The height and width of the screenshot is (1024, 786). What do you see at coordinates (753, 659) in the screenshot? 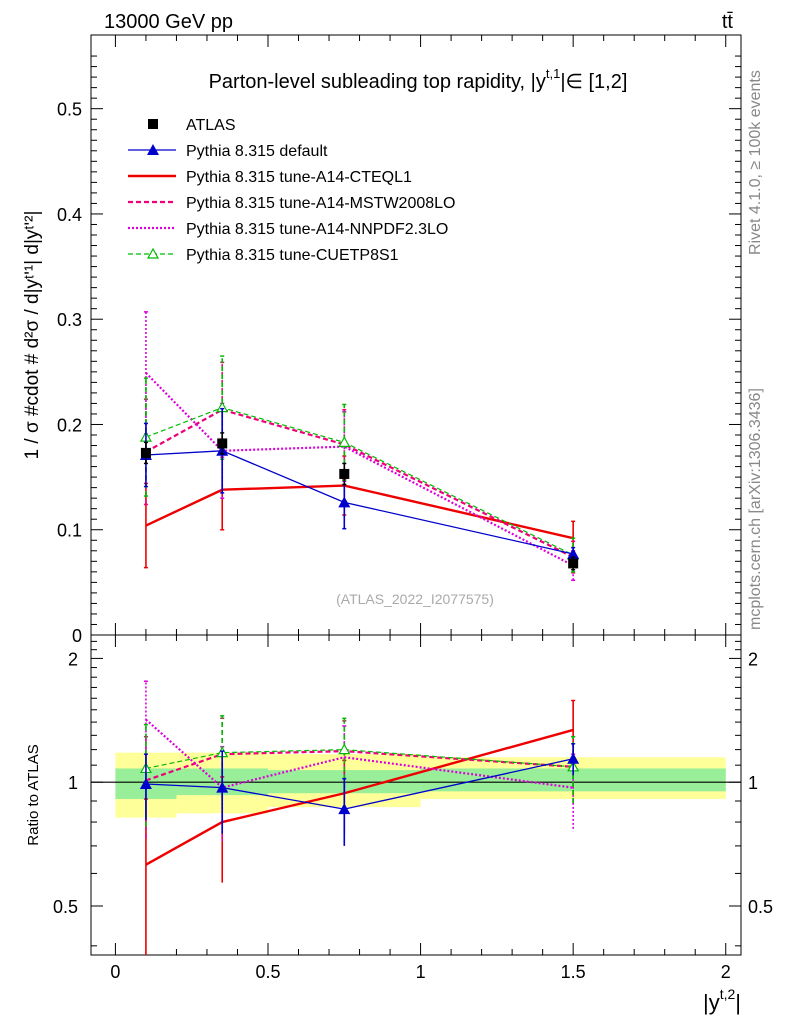
I see `ratio-y-tick-label-right: 2` at bounding box center [753, 659].